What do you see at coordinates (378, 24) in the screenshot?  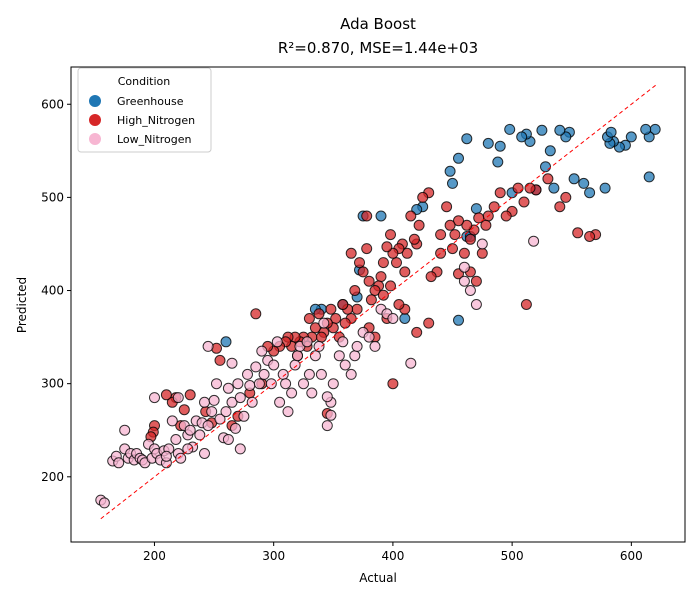 I see `chart-title: Ada Boost` at bounding box center [378, 24].